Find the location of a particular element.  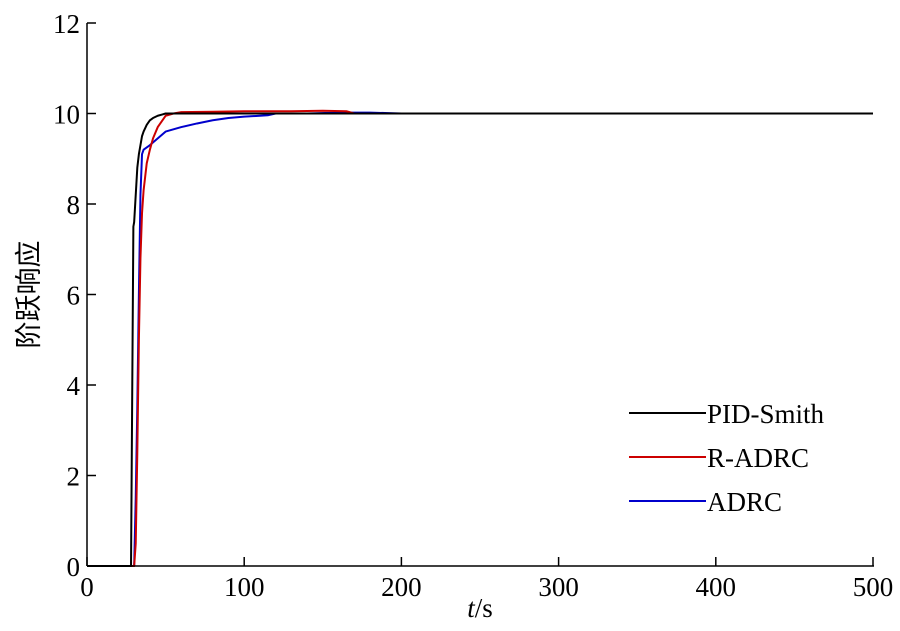

y-tick-label: 0 is located at coordinates (74, 567).